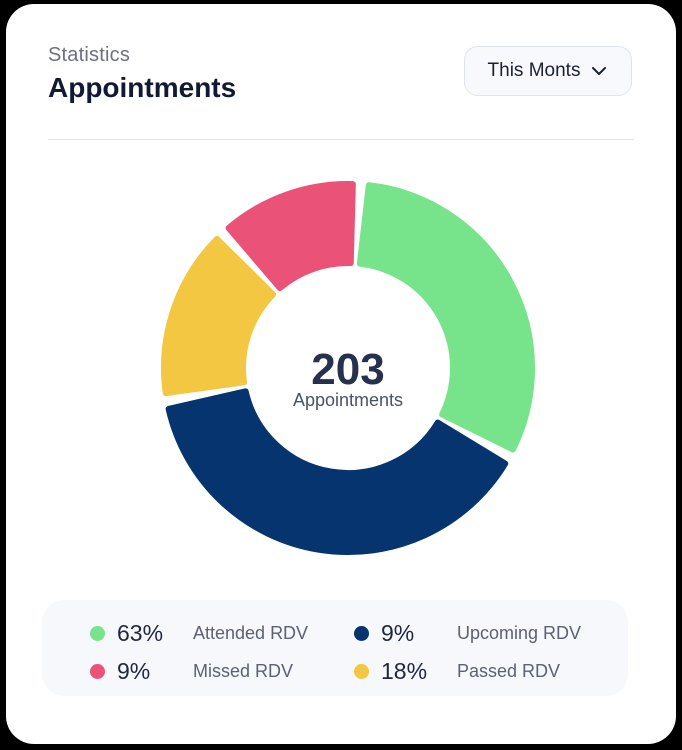 Image resolution: width=682 pixels, height=750 pixels. What do you see at coordinates (341, 139) in the screenshot?
I see `header-divider` at bounding box center [341, 139].